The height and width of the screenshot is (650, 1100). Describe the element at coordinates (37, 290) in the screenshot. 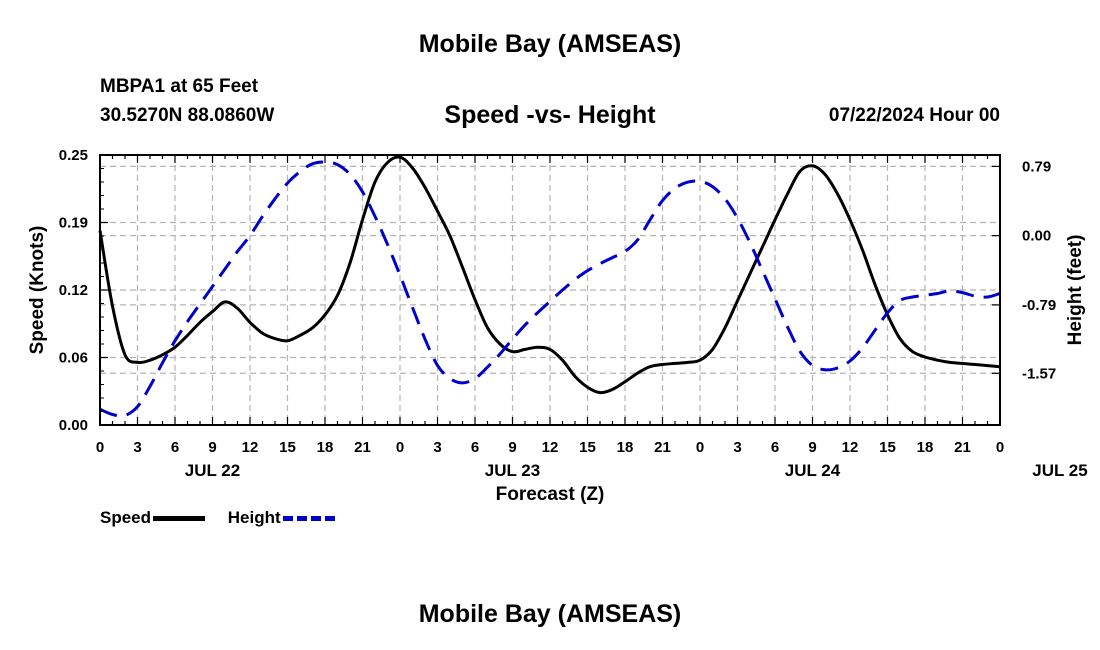

I see `y-axis-label: Speed (Knots)` at that location.